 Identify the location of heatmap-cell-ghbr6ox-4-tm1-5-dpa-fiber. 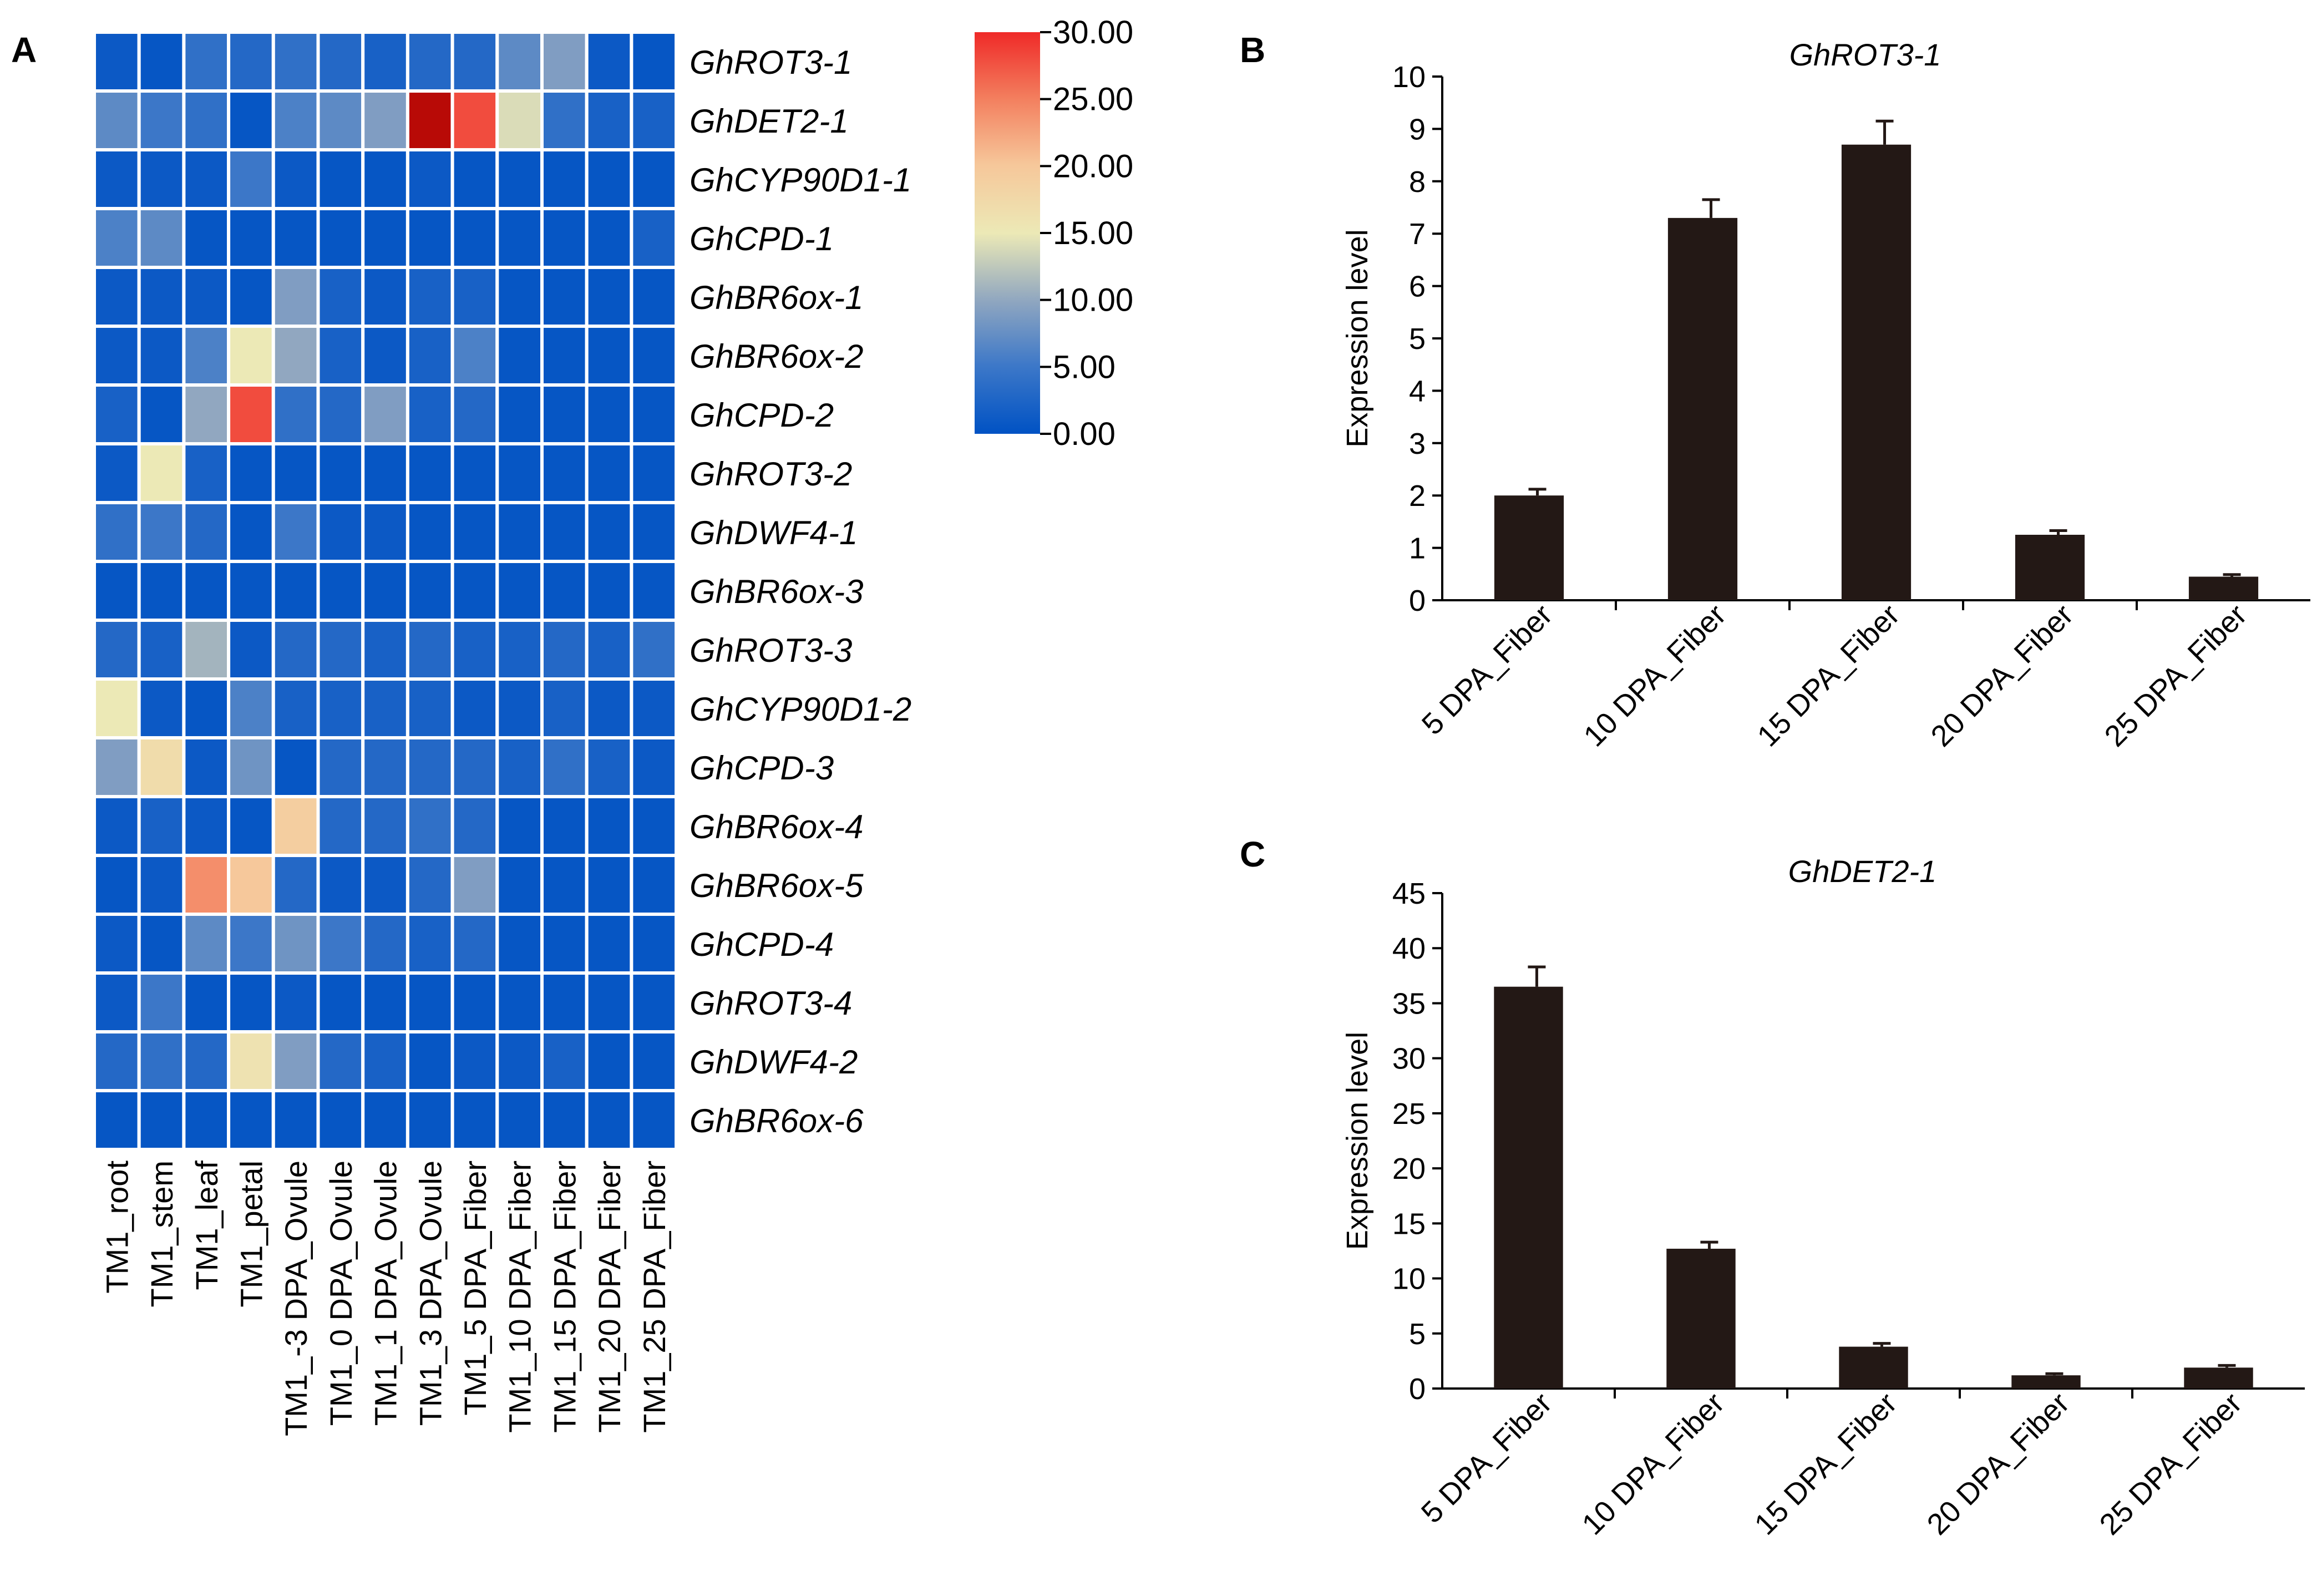
(474, 826).